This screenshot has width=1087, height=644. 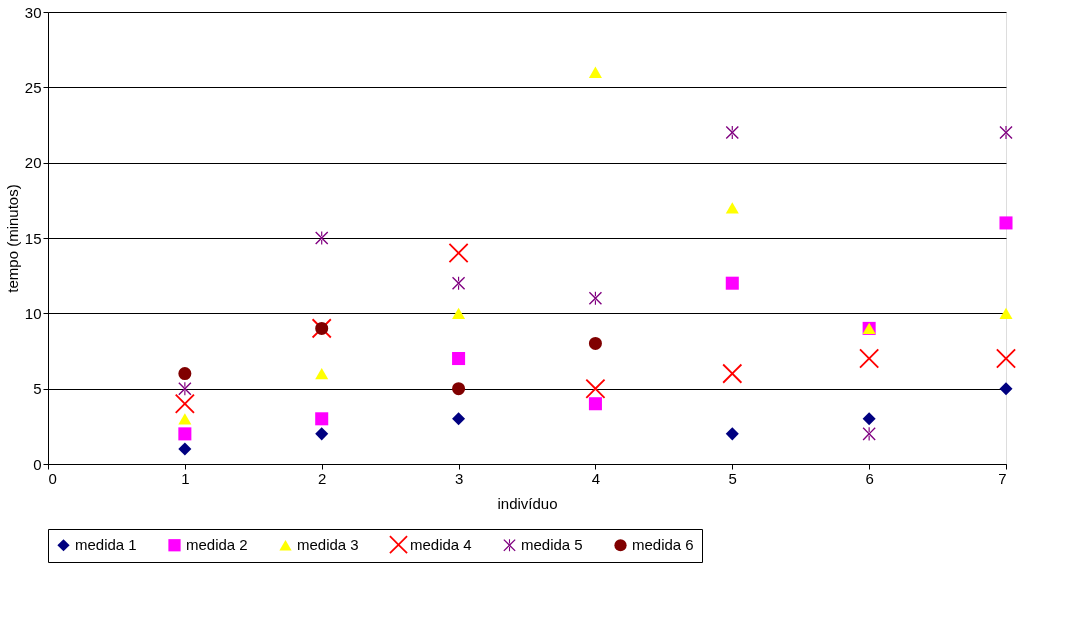 I want to click on y-tick-label: 10, so click(x=33, y=313).